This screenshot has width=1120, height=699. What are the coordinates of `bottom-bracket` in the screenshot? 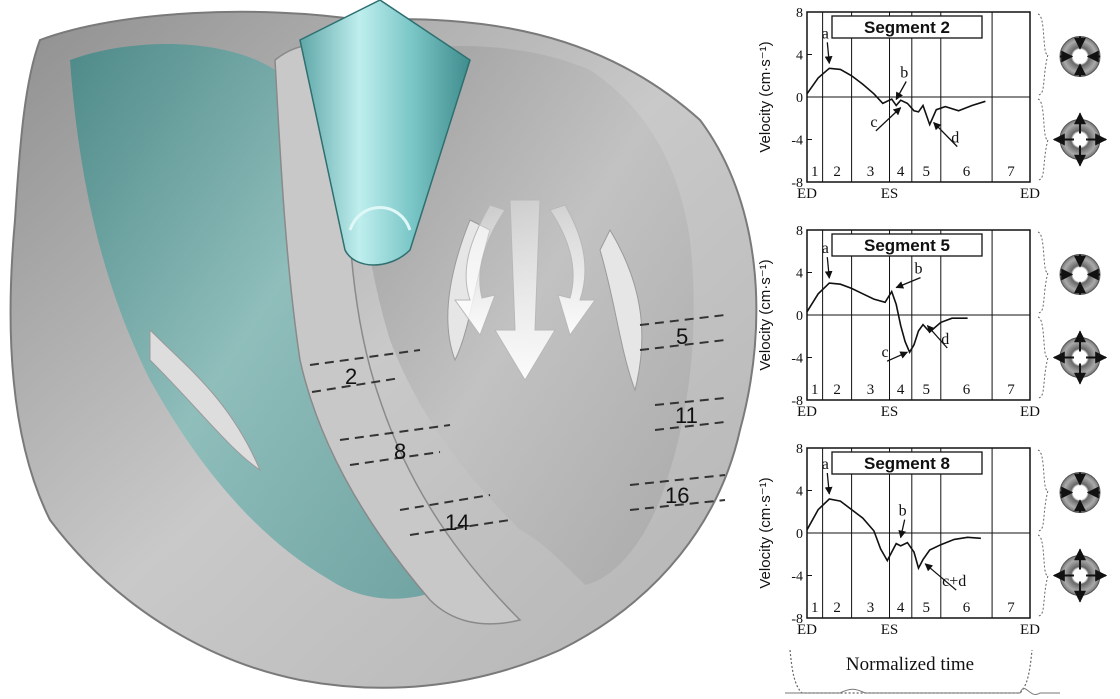 It's located at (911, 671).